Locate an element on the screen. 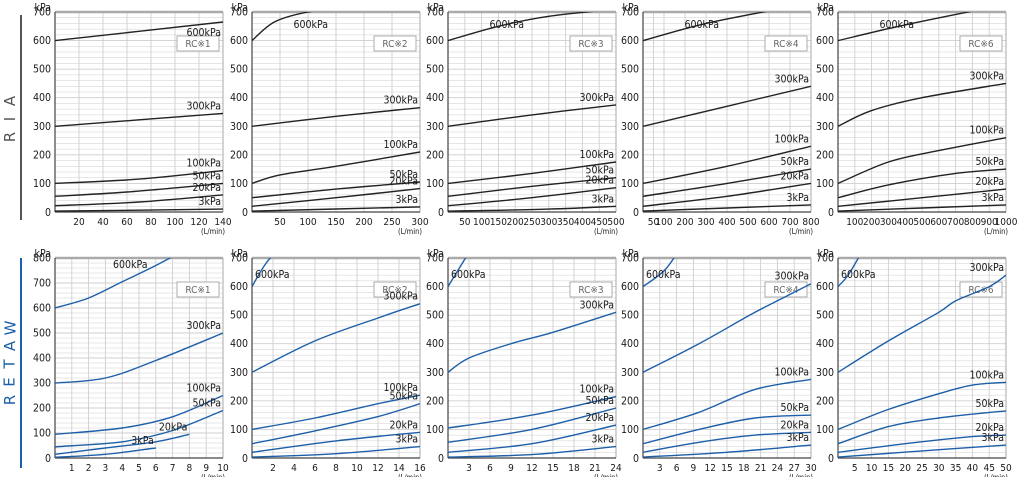 The height and width of the screenshot is (477, 1024). x-tick-label: 12 is located at coordinates (709, 468).